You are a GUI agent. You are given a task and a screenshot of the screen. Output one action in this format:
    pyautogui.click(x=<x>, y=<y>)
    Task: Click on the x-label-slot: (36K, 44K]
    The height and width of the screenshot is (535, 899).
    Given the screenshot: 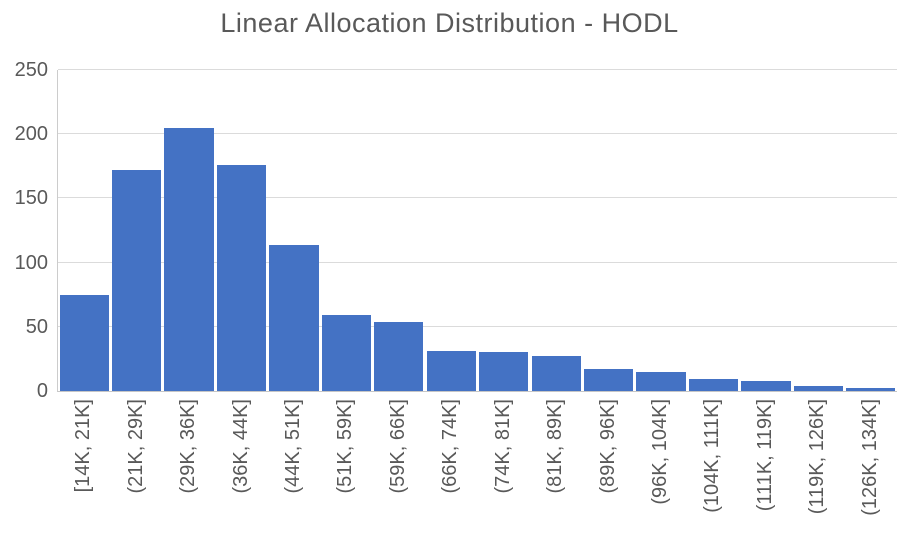 What is the action you would take?
    pyautogui.click(x=240, y=467)
    